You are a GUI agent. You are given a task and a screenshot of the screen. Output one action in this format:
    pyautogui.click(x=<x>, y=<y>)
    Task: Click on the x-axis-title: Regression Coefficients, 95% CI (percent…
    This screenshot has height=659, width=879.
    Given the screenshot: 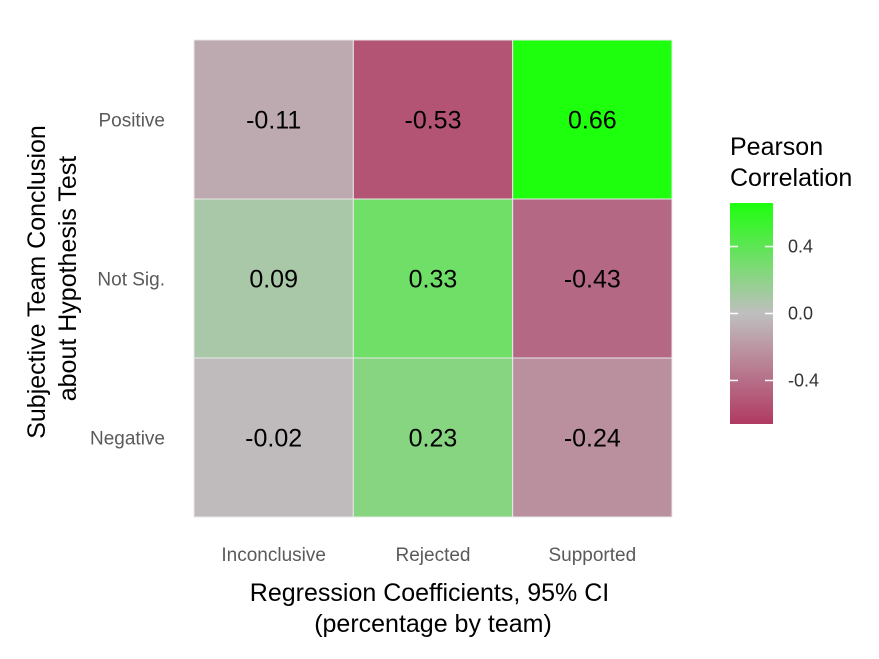 What is the action you would take?
    pyautogui.click(x=433, y=608)
    